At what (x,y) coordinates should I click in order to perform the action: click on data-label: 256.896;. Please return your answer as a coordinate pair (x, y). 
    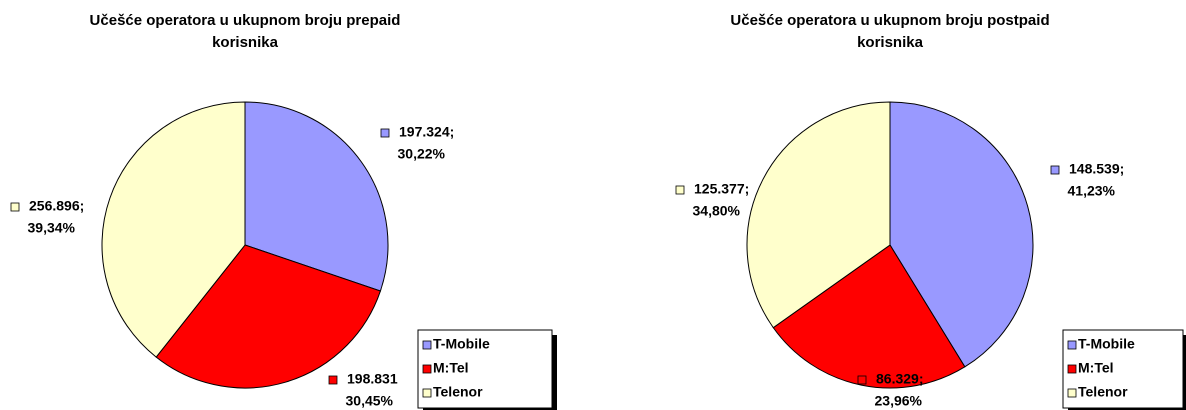
    Looking at the image, I should click on (56, 206).